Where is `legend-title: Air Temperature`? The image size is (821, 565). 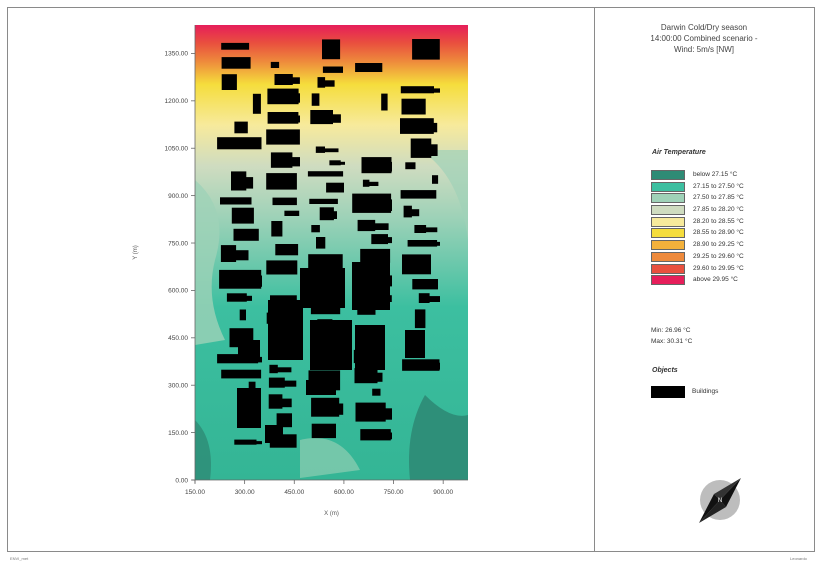
legend-title: Air Temperature is located at coordinates (679, 152).